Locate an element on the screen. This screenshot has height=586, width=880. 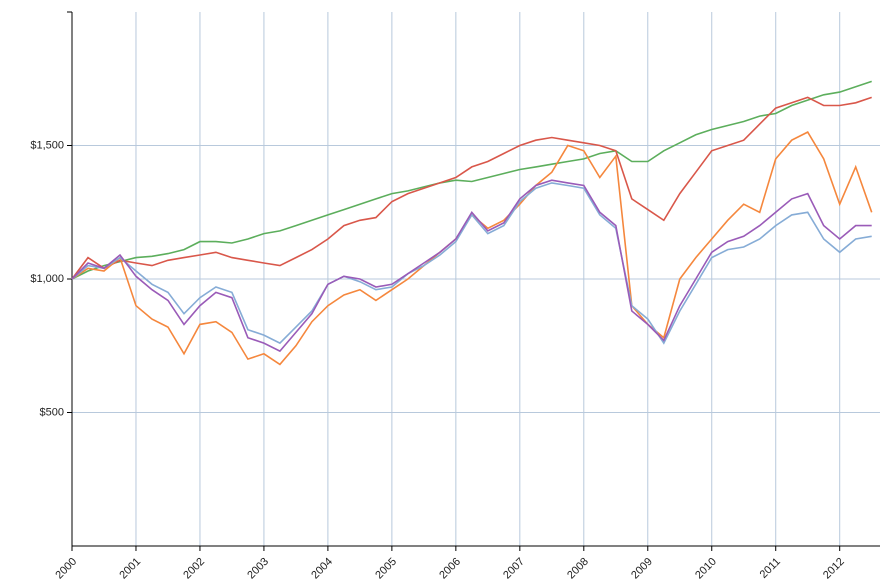
x-tick-label: 2010 is located at coordinates (706, 569).